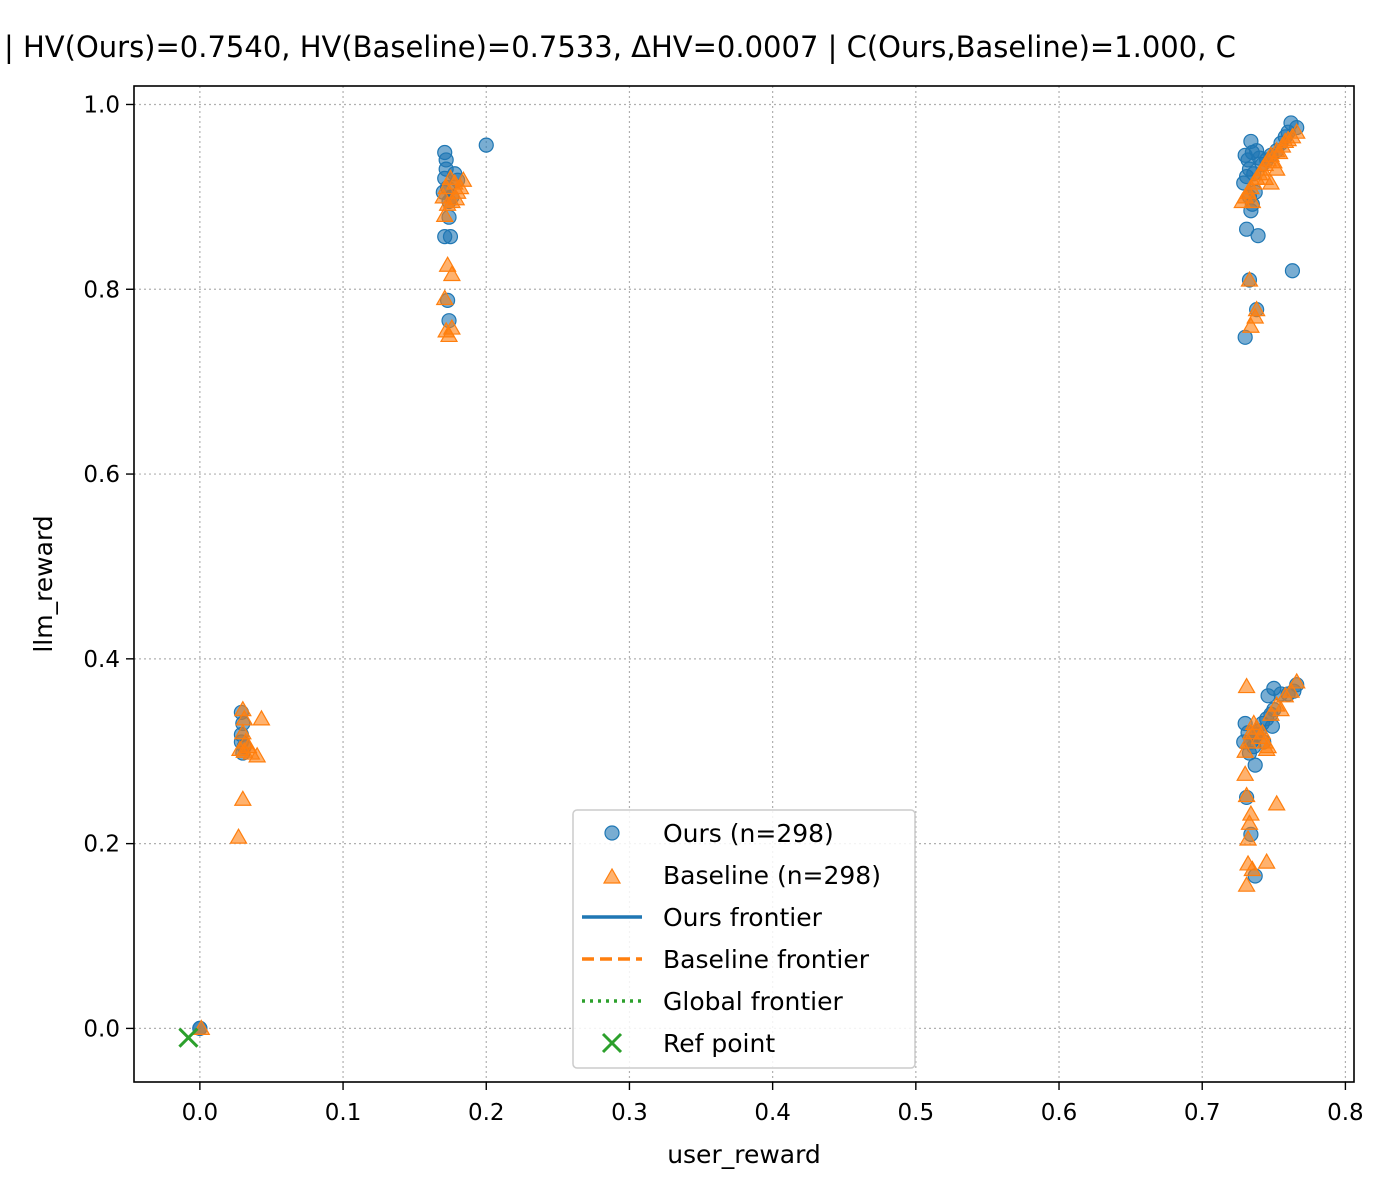  What do you see at coordinates (744, 1154) in the screenshot?
I see `x-axis-label: user_reward` at bounding box center [744, 1154].